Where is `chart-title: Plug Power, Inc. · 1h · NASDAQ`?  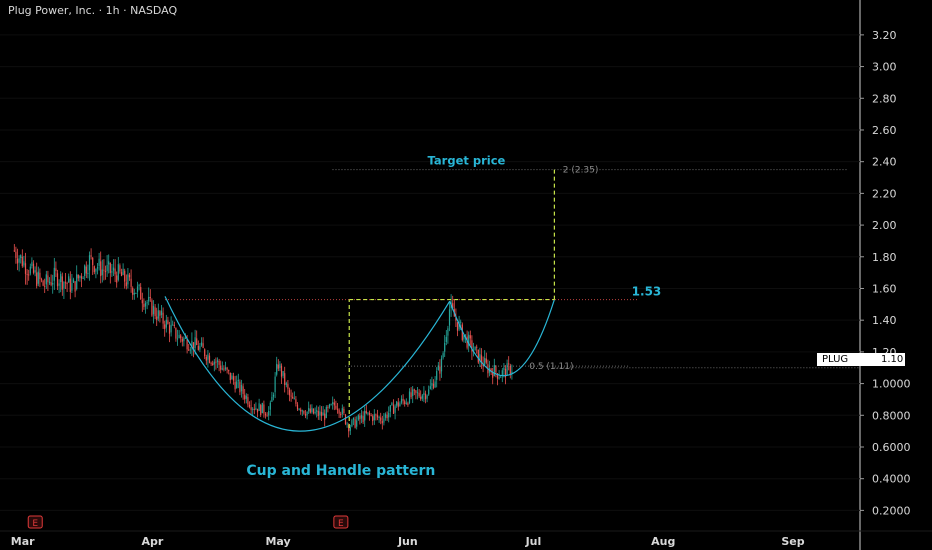
chart-title: Plug Power, Inc. · 1h · NASDAQ is located at coordinates (93, 10).